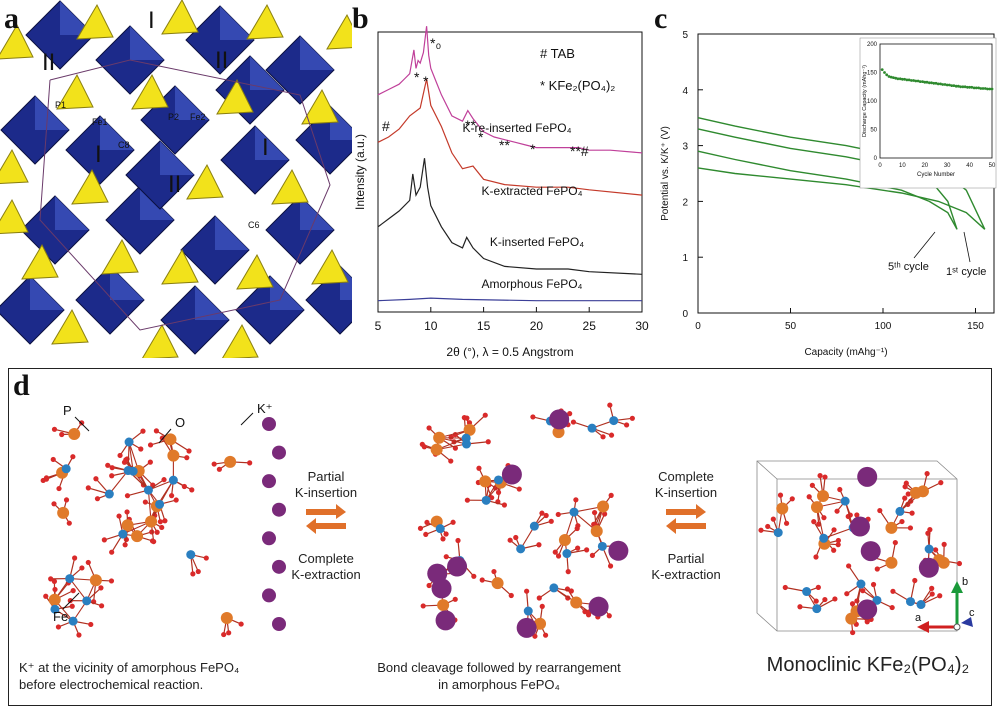  I want to click on xrd-peak-marker: *, so click(426, 81).